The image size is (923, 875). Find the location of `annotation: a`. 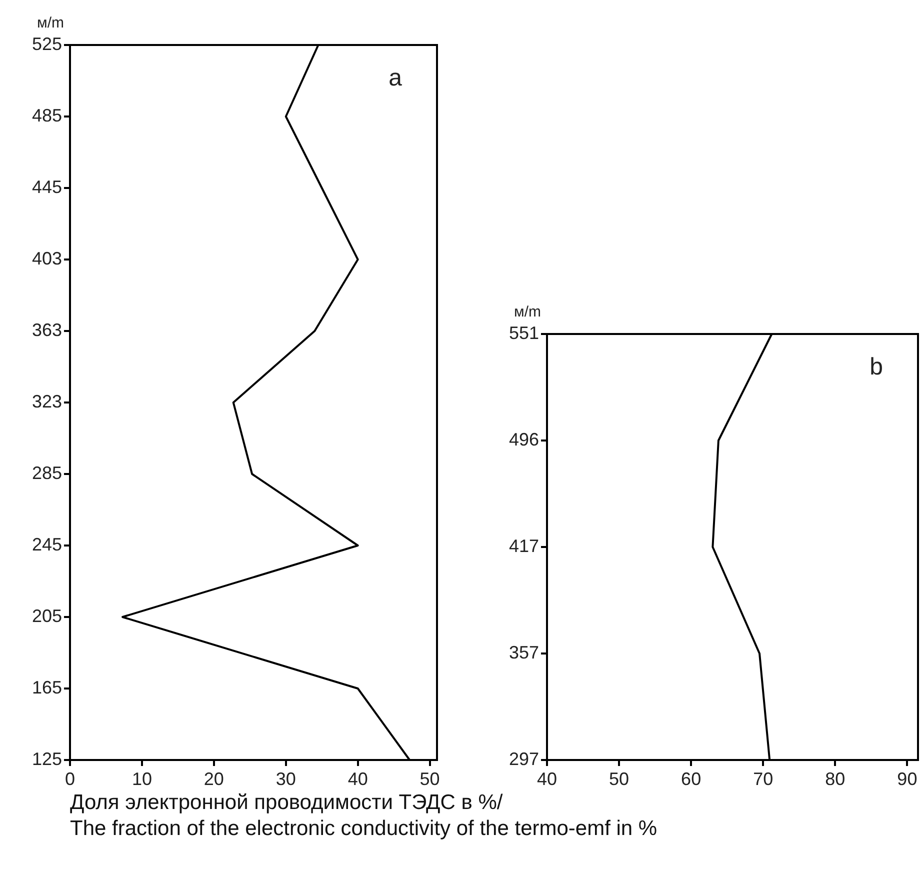

annotation: a is located at coordinates (395, 78).